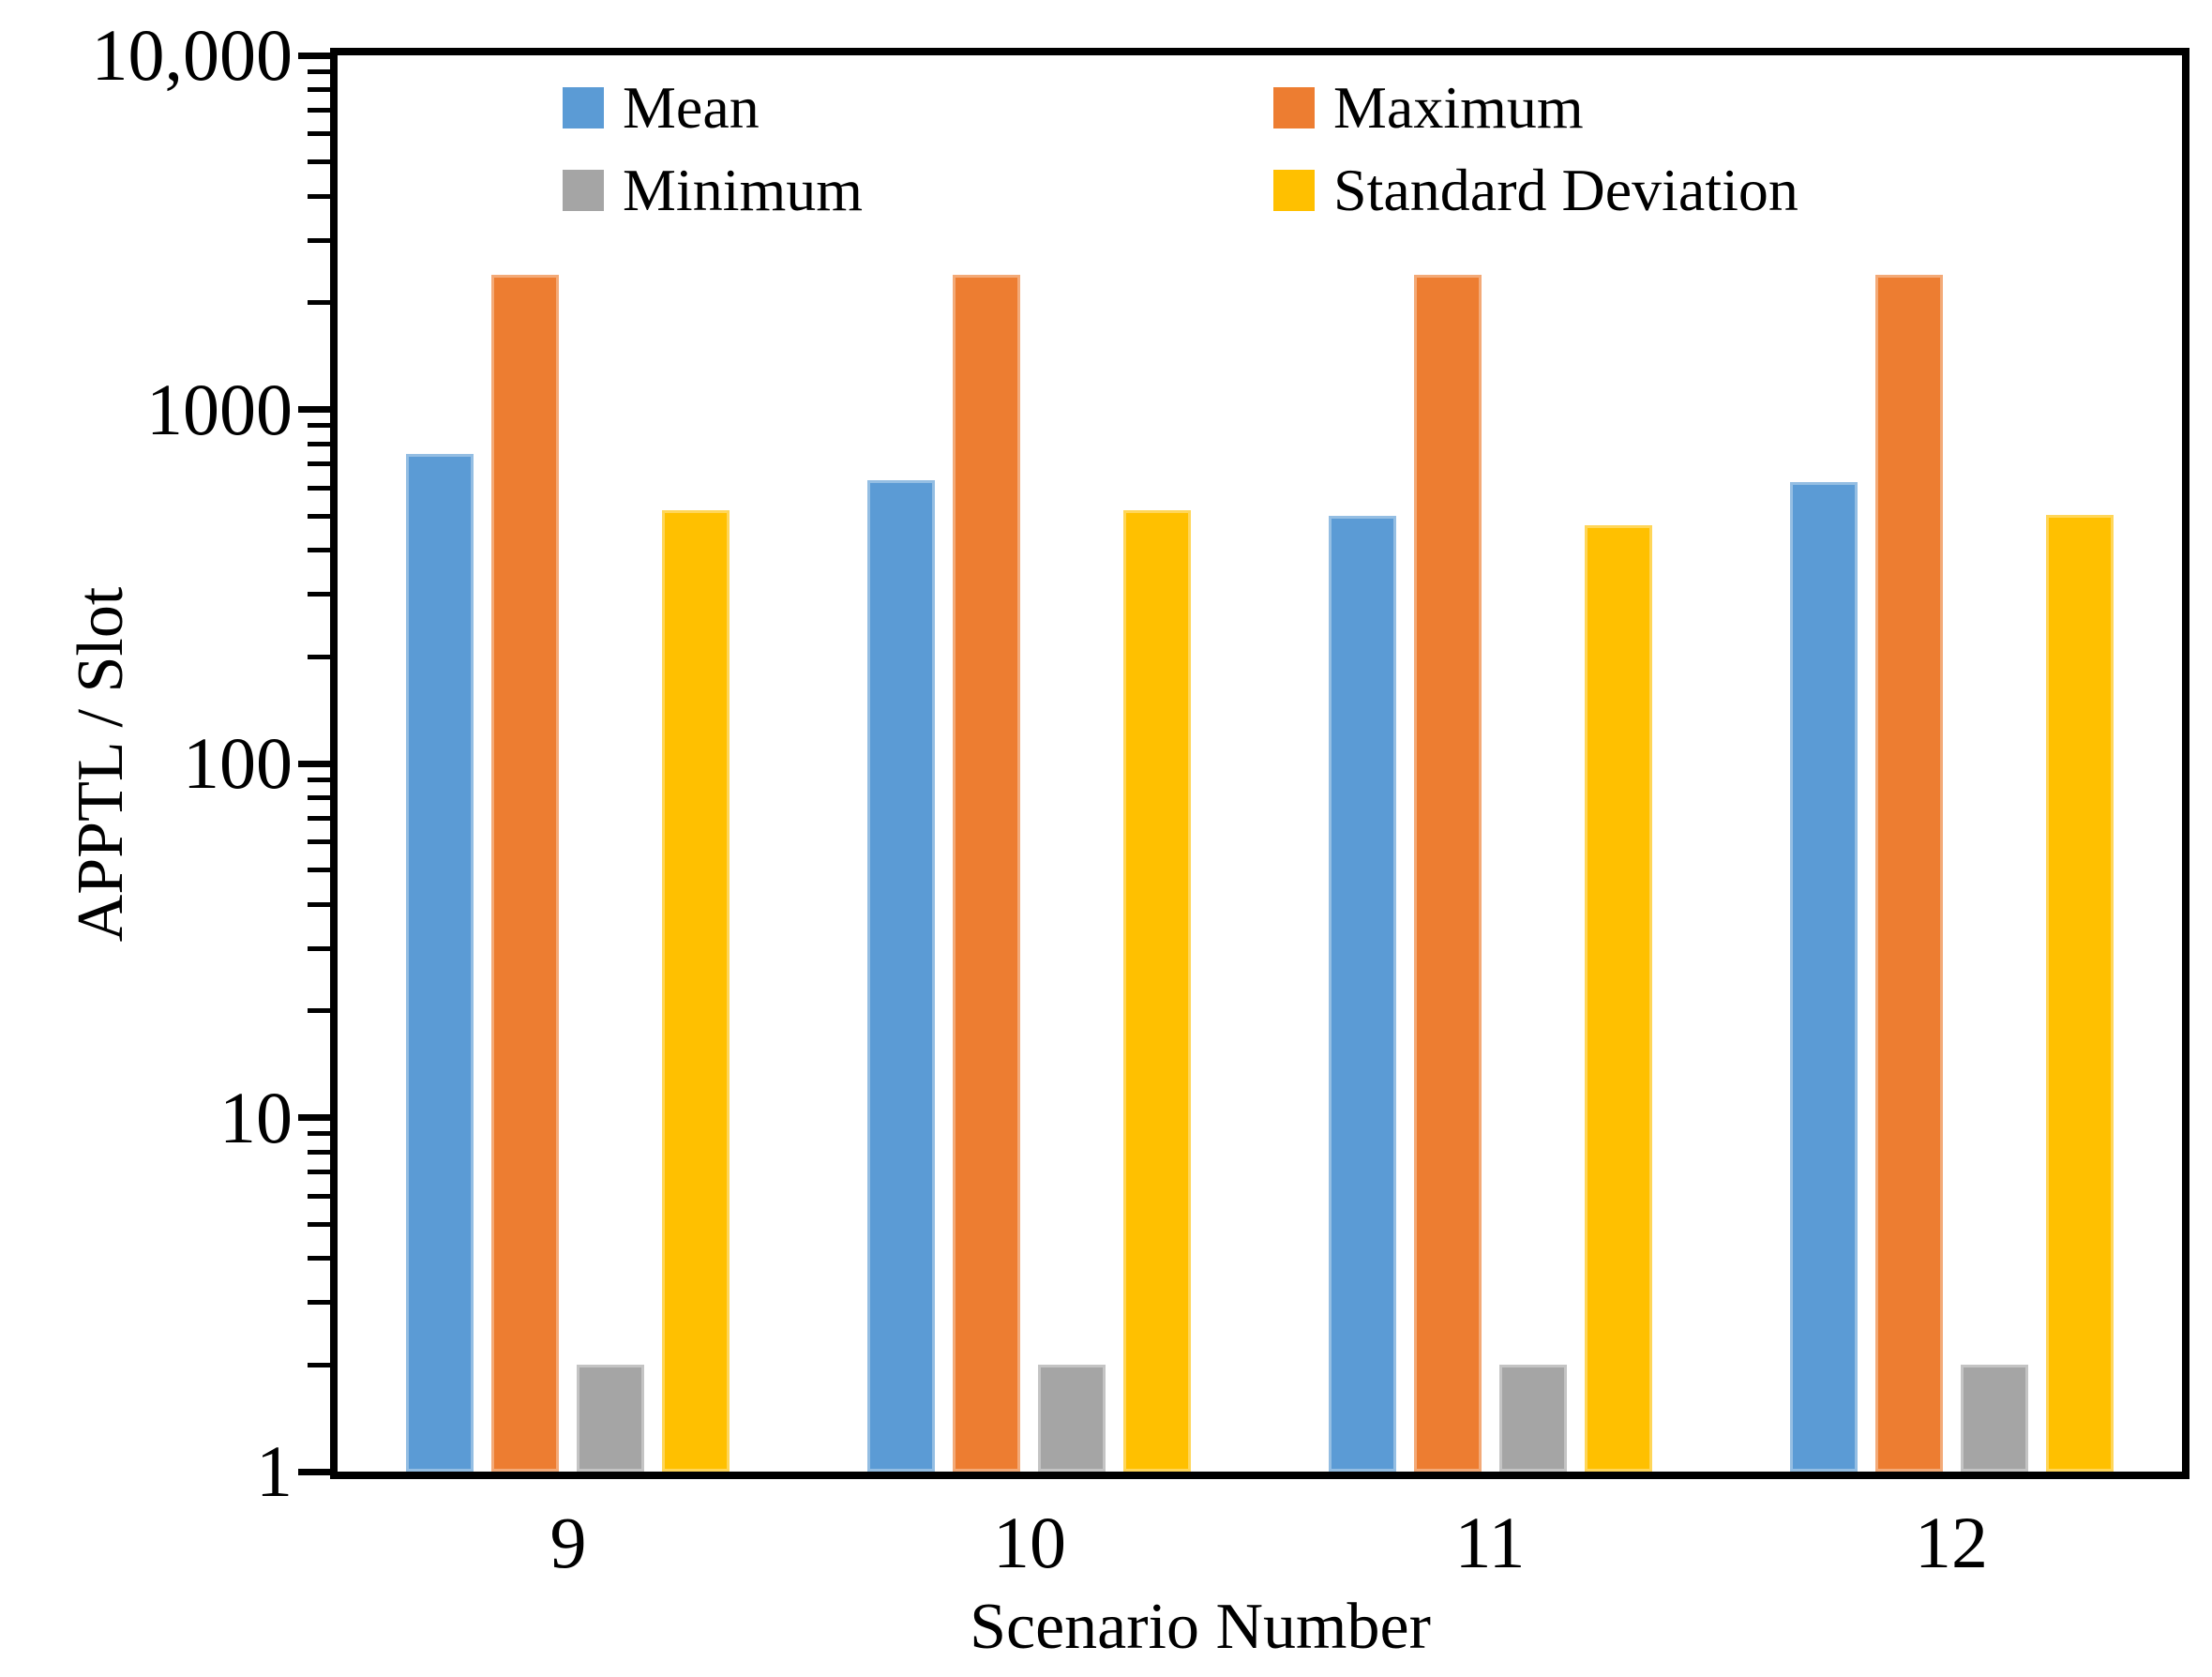 This screenshot has height=1677, width=2212. What do you see at coordinates (219, 409) in the screenshot?
I see `y-axis-tick-label: 1000` at bounding box center [219, 409].